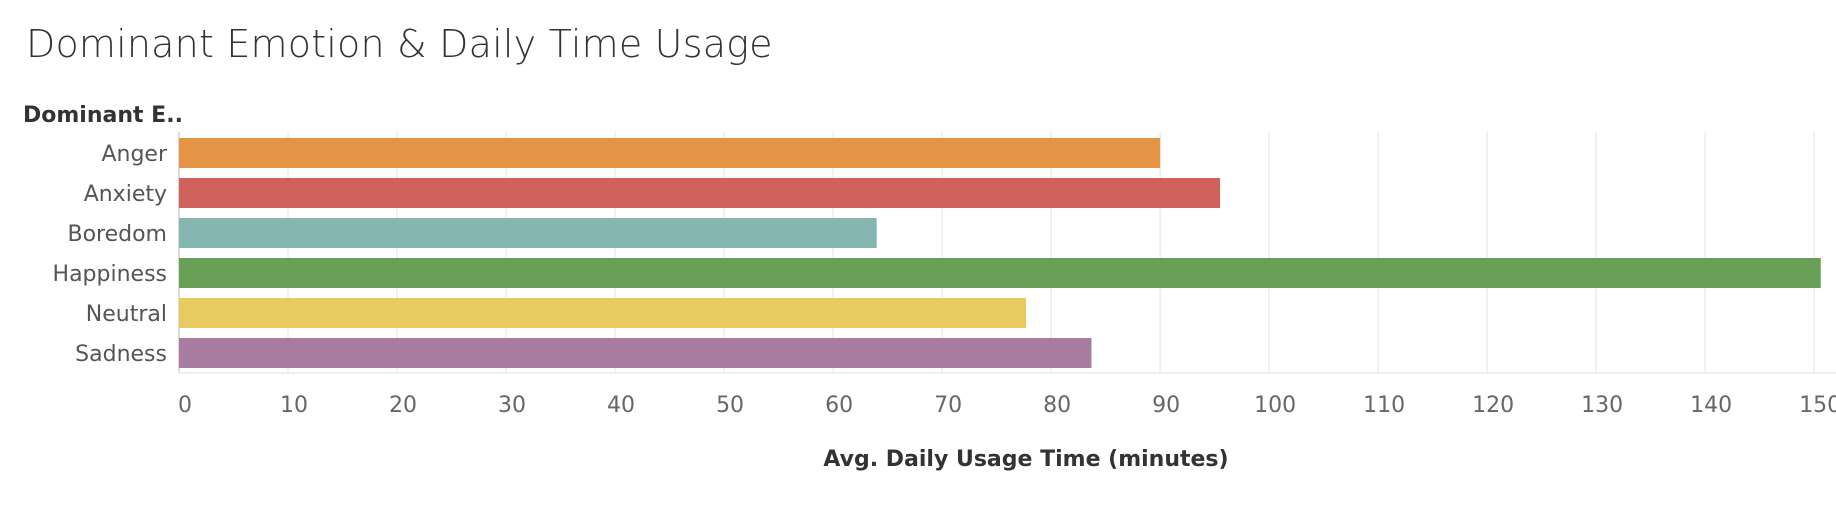 This screenshot has width=1836, height=526. Describe the element at coordinates (1493, 405) in the screenshot. I see `x-tick-label: 120` at that location.